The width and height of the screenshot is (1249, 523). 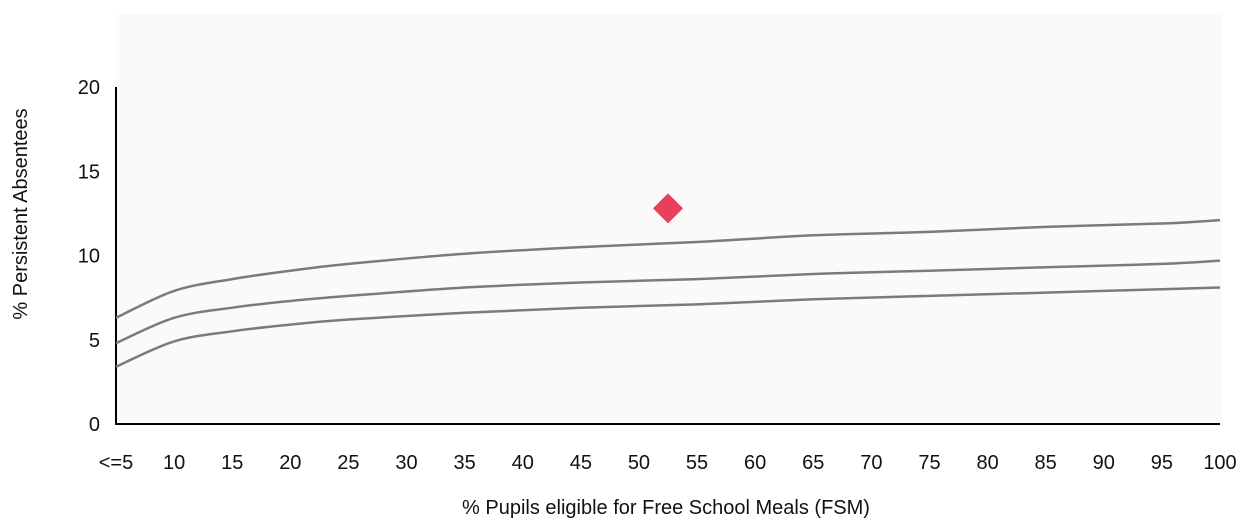 What do you see at coordinates (581, 463) in the screenshot?
I see `x-tick-label: 45` at bounding box center [581, 463].